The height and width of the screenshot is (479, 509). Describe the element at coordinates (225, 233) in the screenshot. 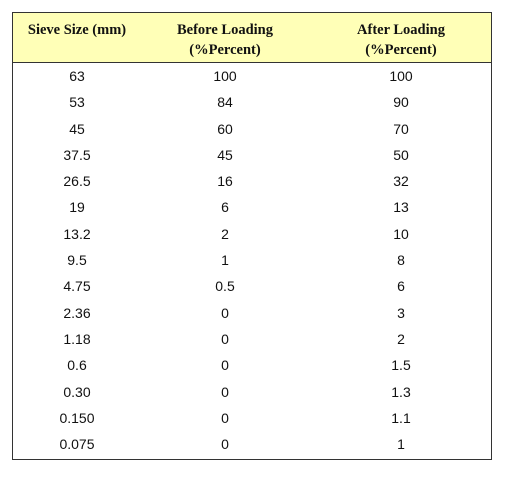

I see `cell-before-loading: 2` at that location.